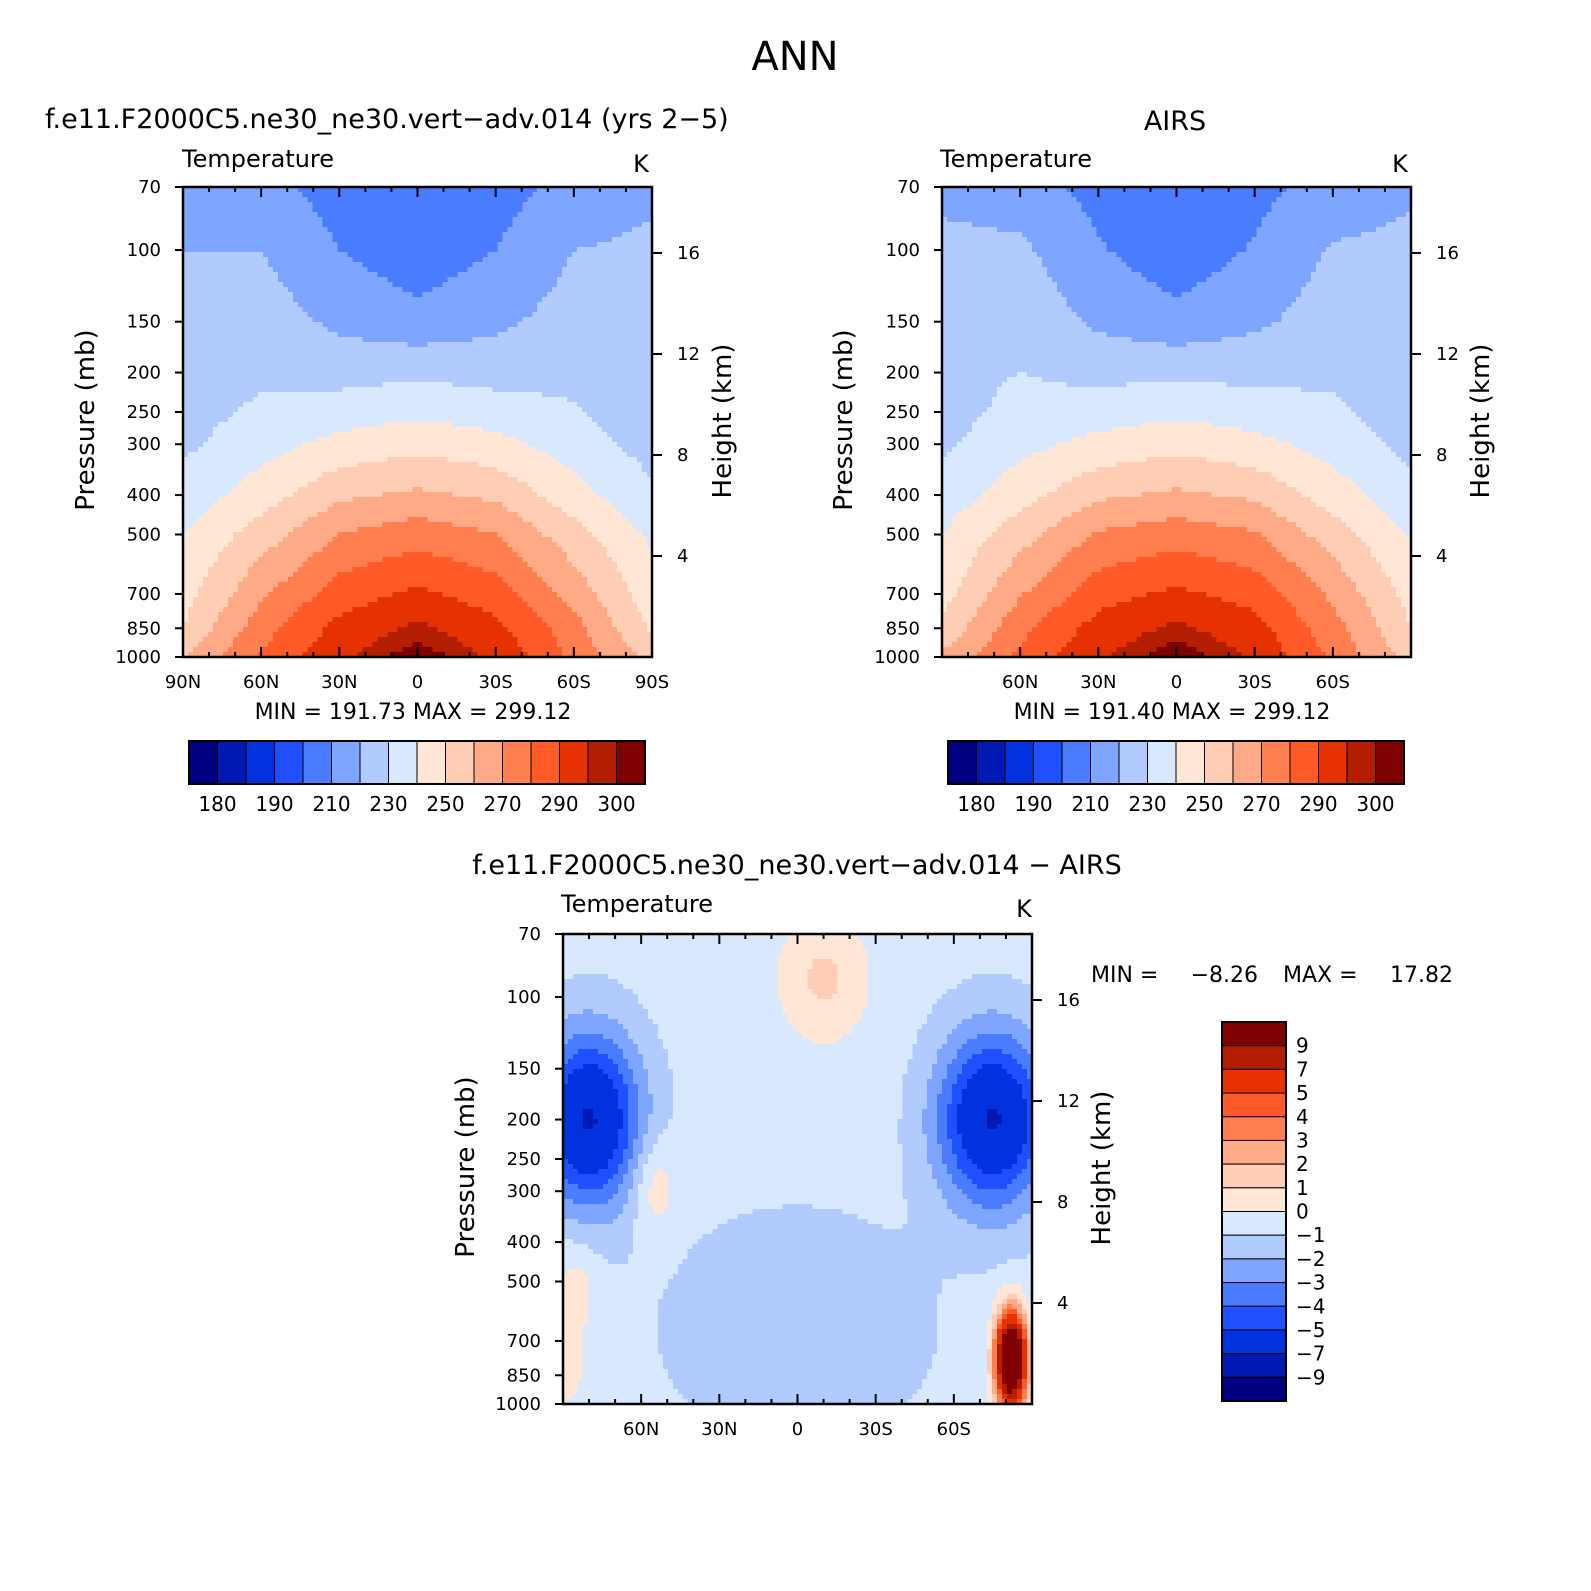 The height and width of the screenshot is (1591, 1591). Describe the element at coordinates (144, 412) in the screenshot. I see `y-tick-label: 250` at that location.